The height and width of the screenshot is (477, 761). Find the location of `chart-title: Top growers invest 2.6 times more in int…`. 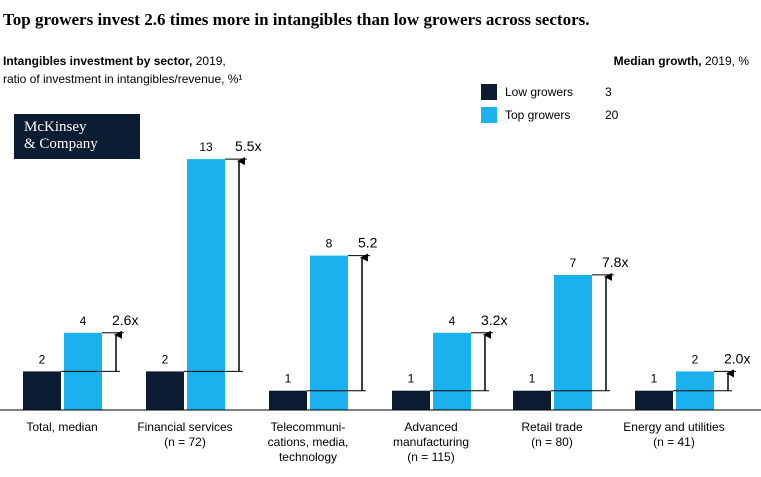

chart-title: Top growers invest 2.6 times more in int… is located at coordinates (296, 19).